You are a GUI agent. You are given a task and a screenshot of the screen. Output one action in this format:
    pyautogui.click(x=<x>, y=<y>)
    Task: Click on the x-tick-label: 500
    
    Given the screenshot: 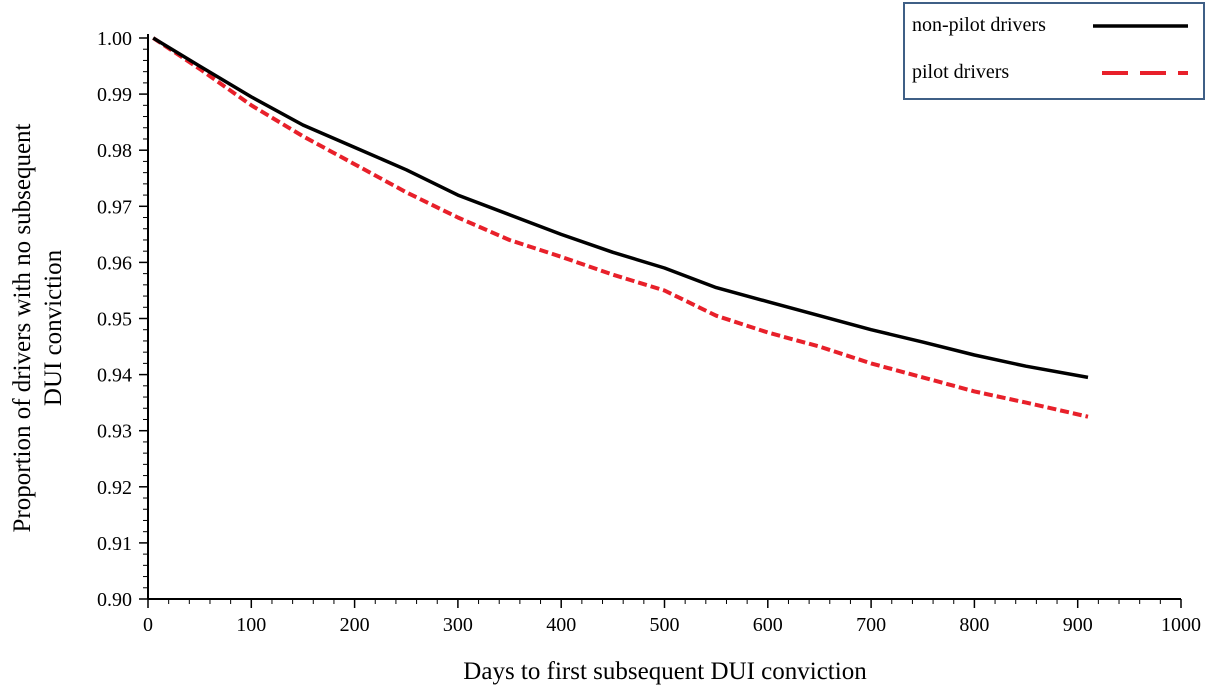 What is the action you would take?
    pyautogui.click(x=665, y=625)
    